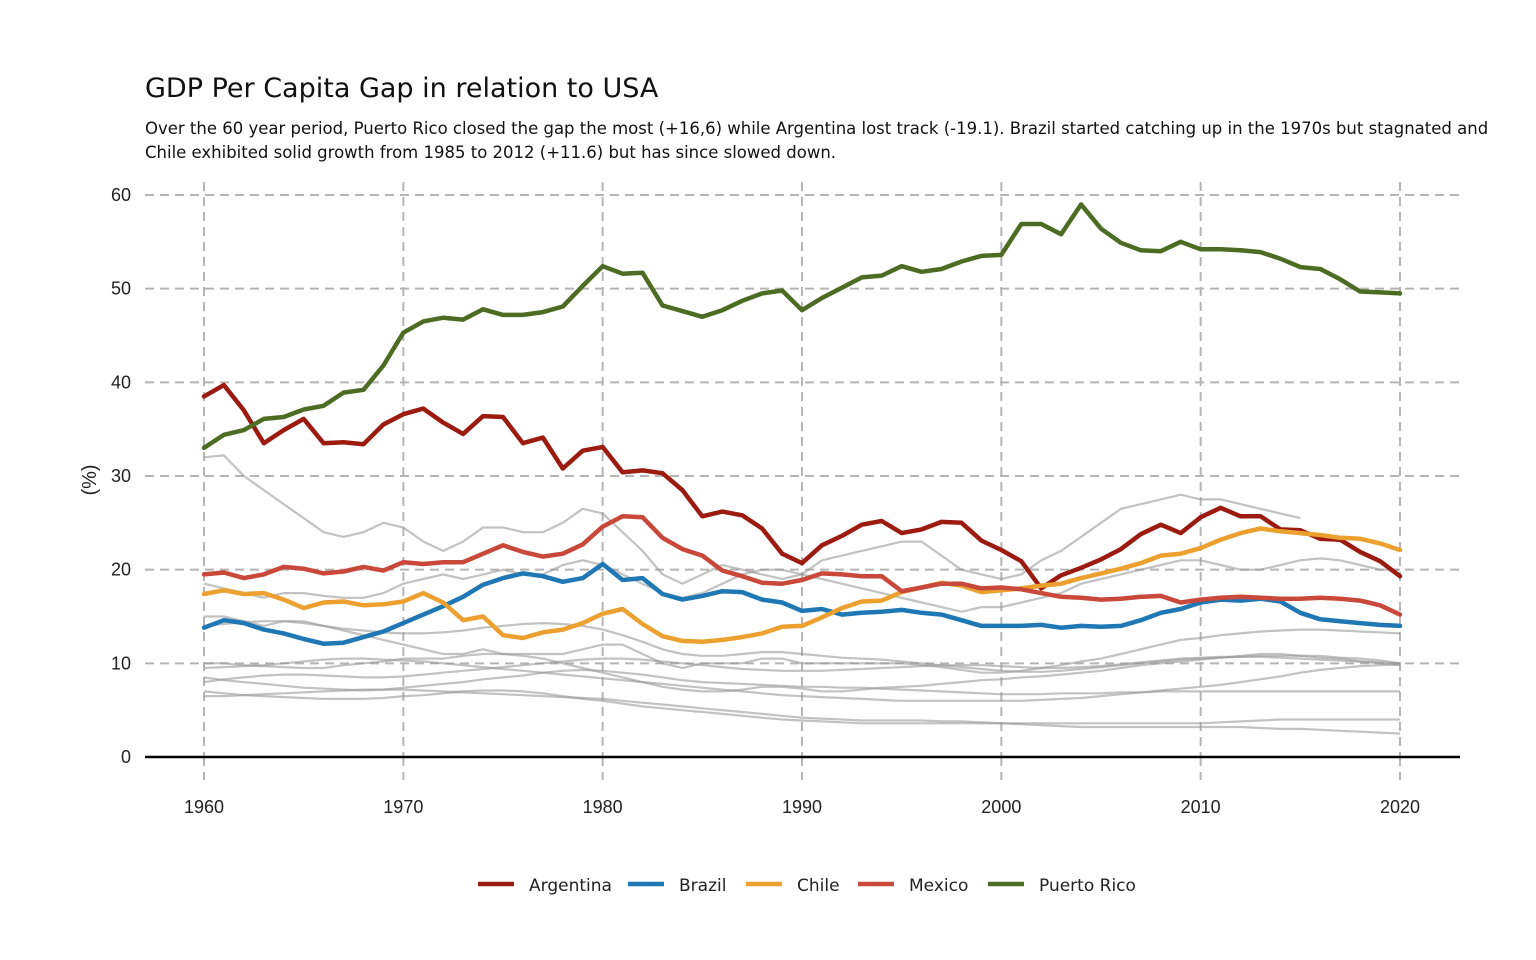  I want to click on series-line-chile, so click(802, 585).